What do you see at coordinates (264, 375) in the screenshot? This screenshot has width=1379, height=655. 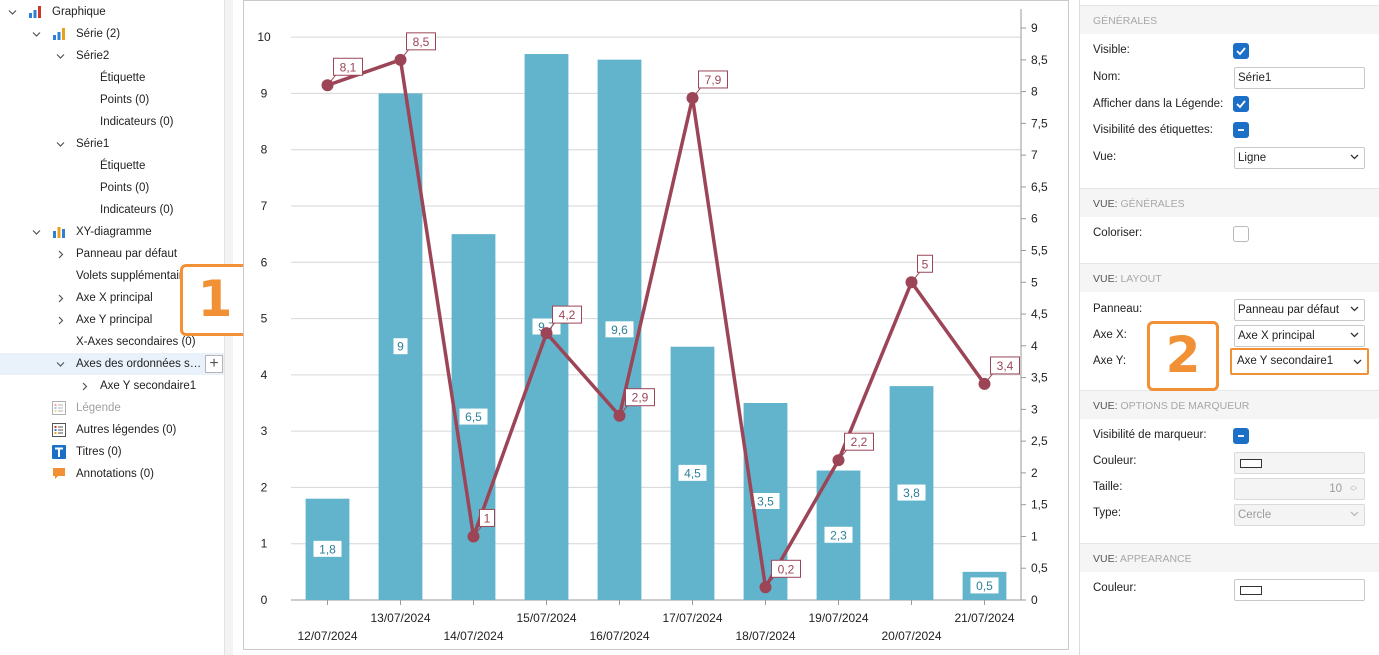 I see `y-left-tick-label: 4` at bounding box center [264, 375].